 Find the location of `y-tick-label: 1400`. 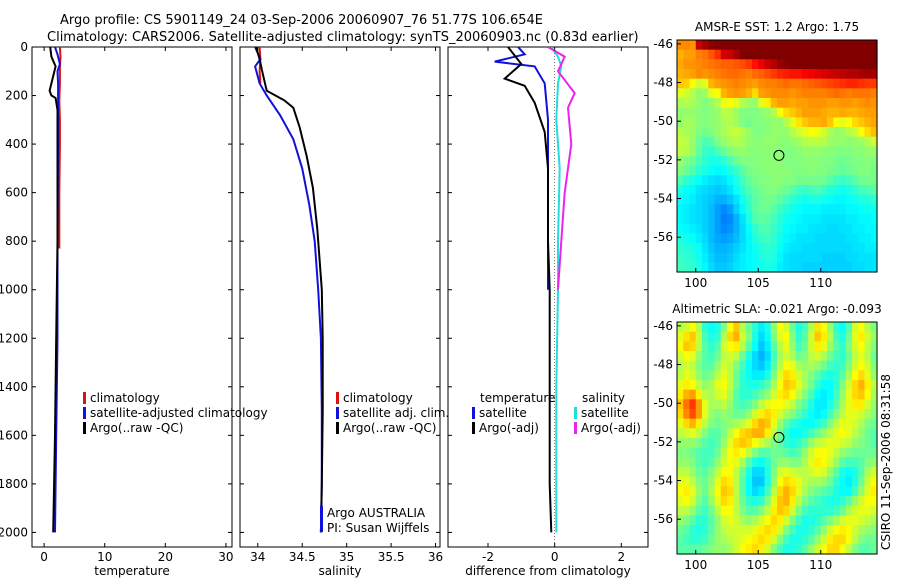

y-tick-label: 1400 is located at coordinates (14, 387).